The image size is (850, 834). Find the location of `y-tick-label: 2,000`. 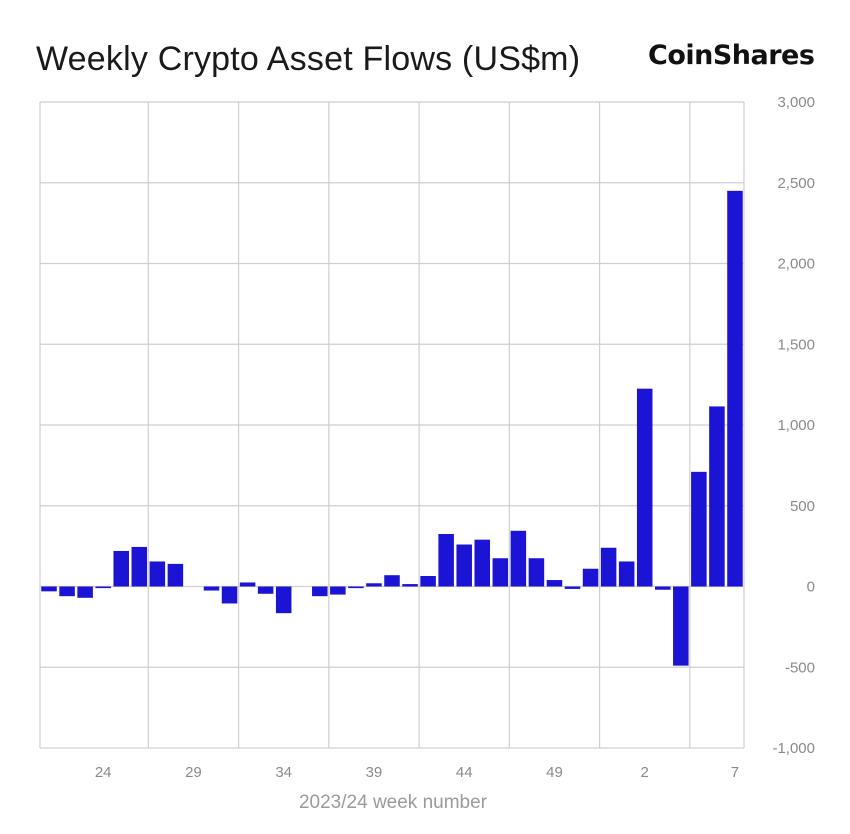

y-tick-label: 2,000 is located at coordinates (796, 264).